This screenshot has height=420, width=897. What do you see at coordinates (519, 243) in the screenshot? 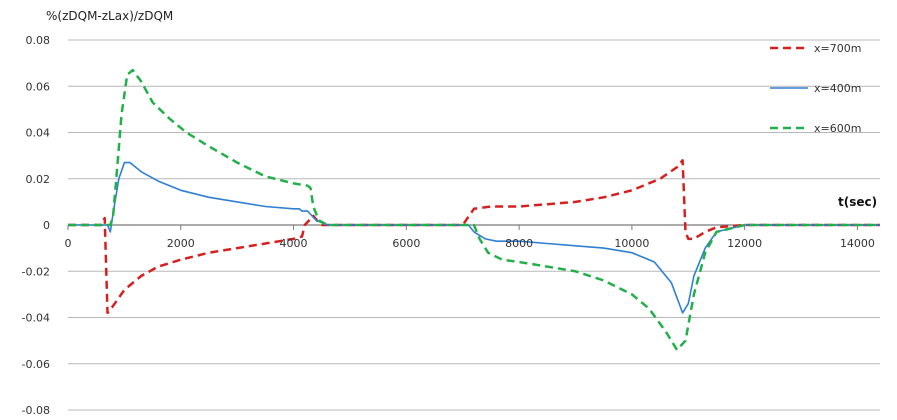
I see `x-tick-label: 8000` at bounding box center [519, 243].